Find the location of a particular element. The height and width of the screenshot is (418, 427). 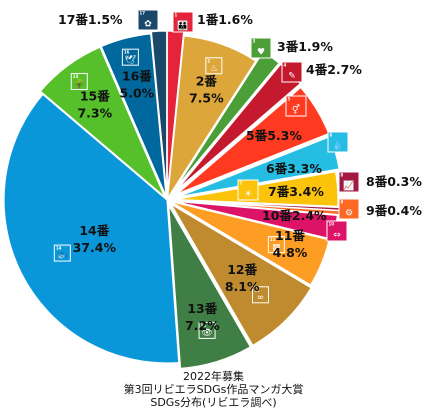

energy-icon-tile is located at coordinates (248, 190).